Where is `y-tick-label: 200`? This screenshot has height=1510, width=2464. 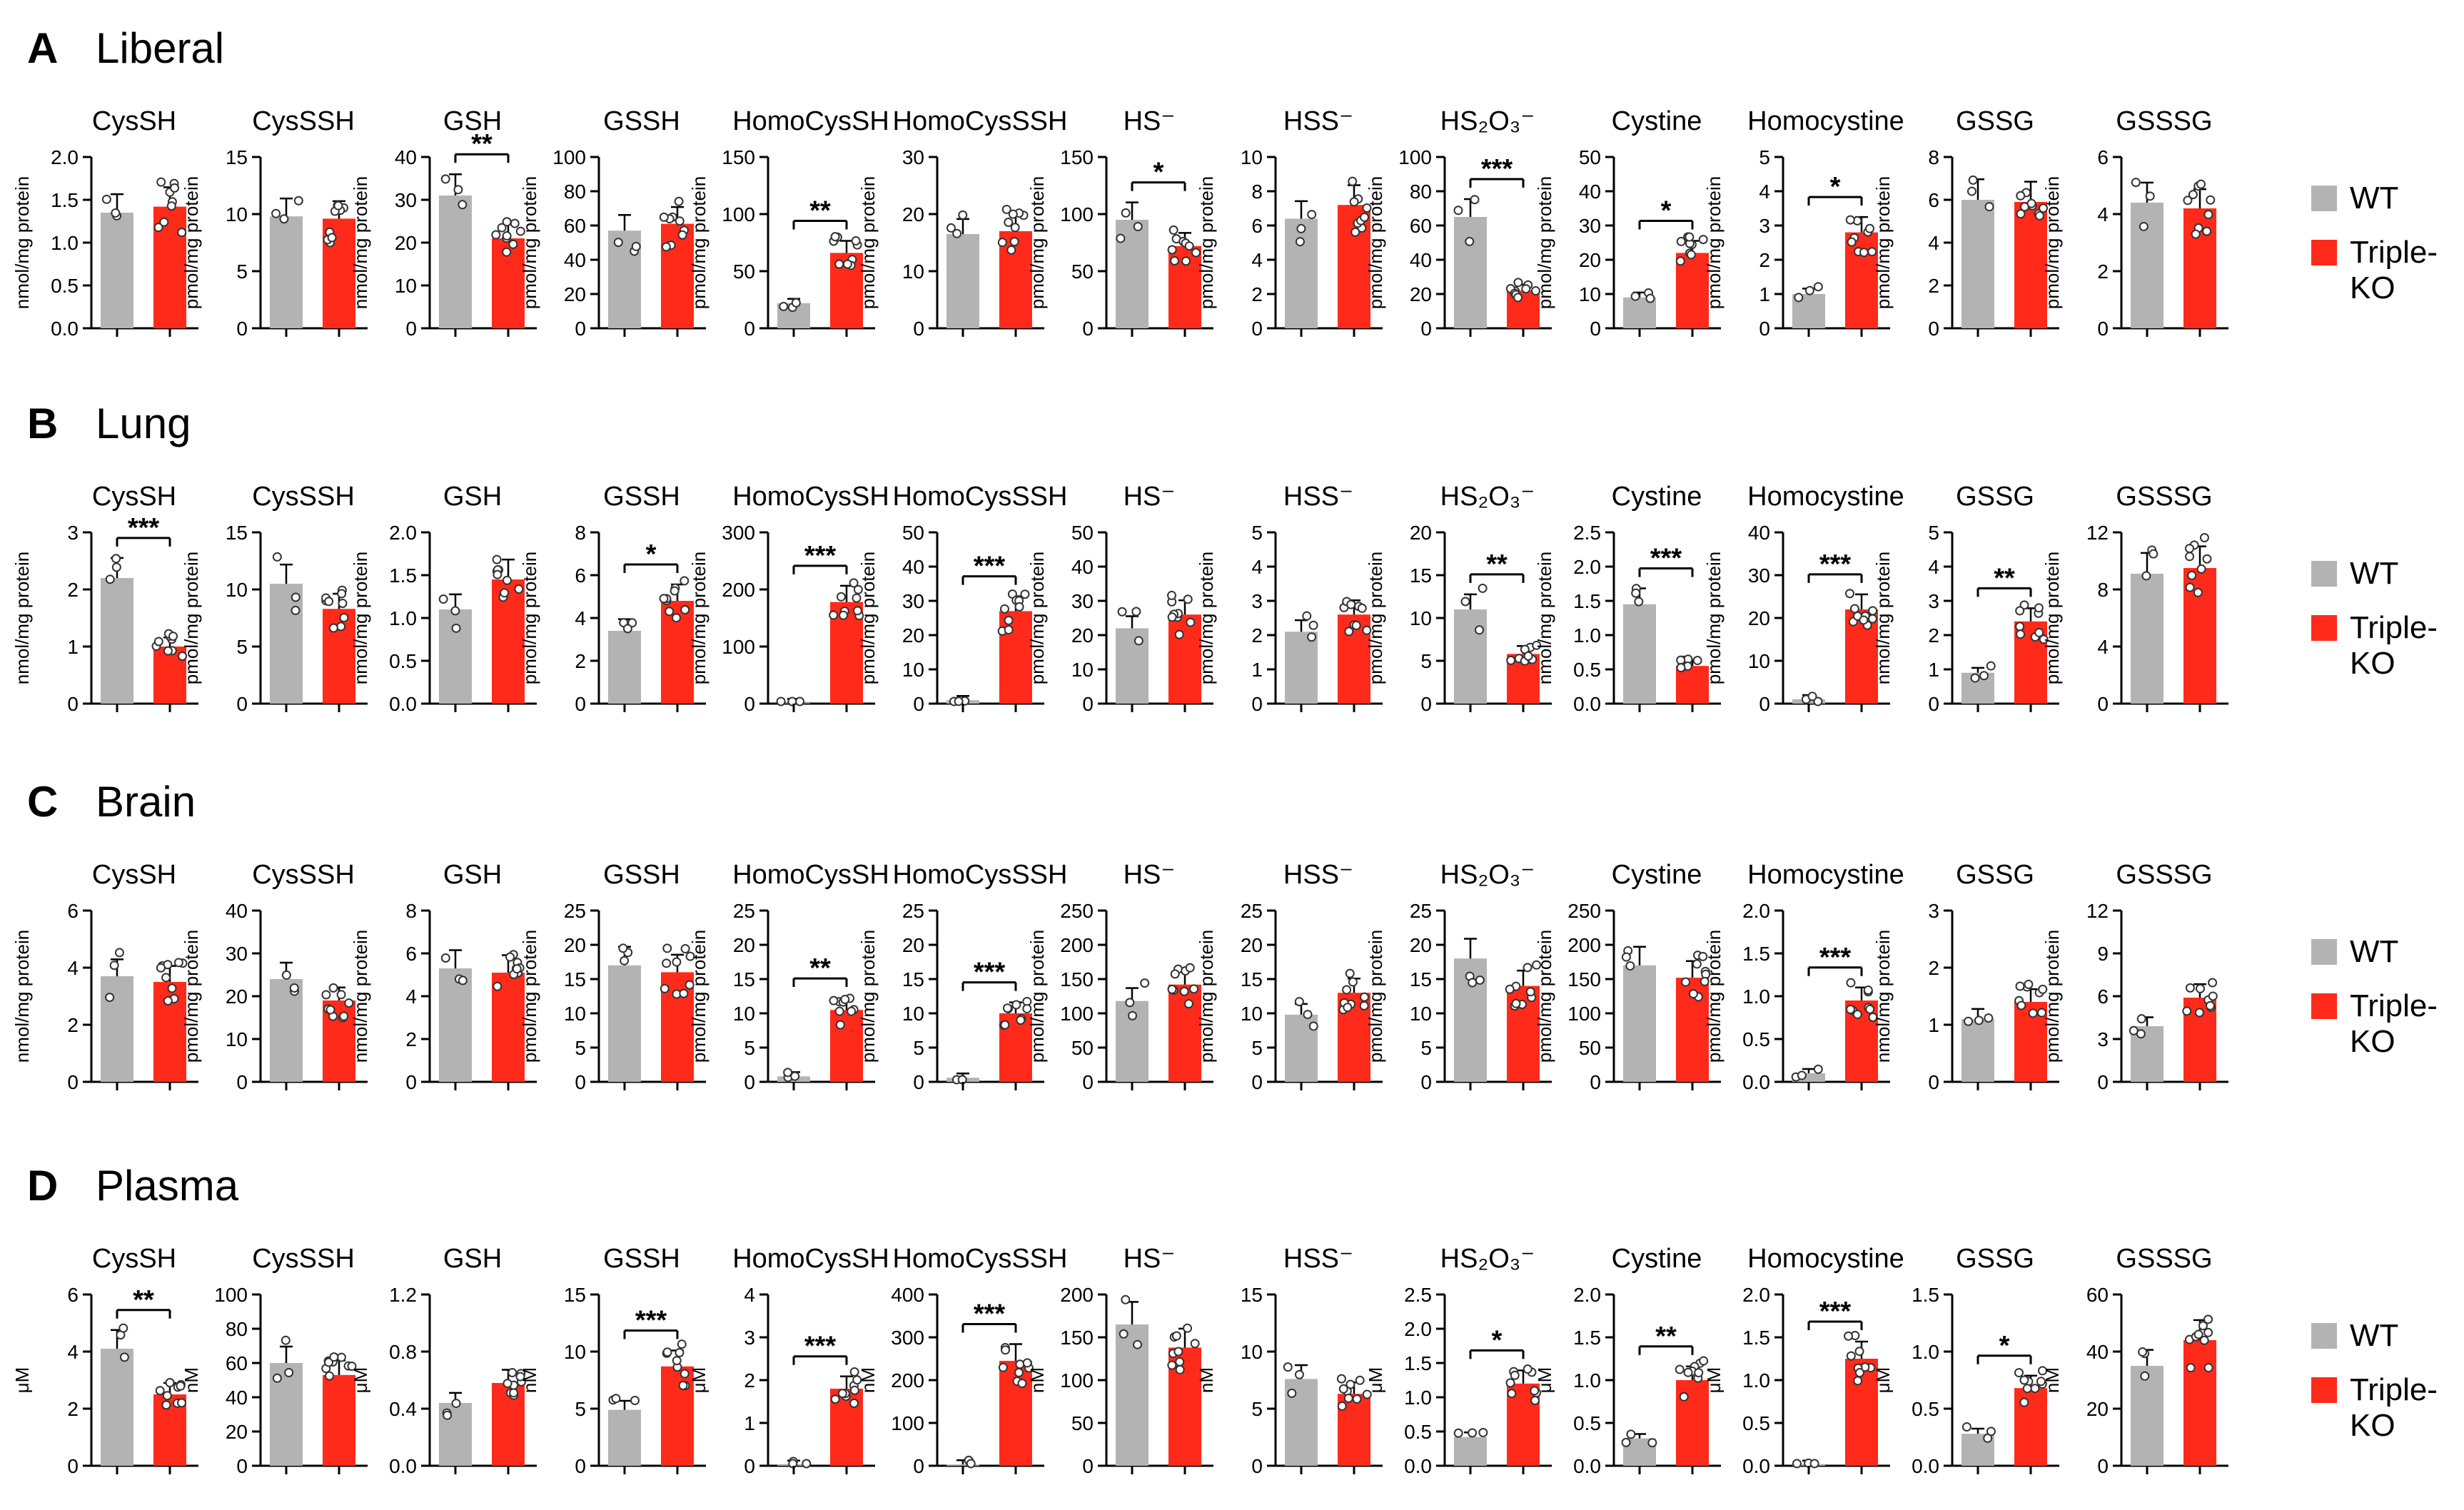
y-tick-label: 200 is located at coordinates (738, 590).